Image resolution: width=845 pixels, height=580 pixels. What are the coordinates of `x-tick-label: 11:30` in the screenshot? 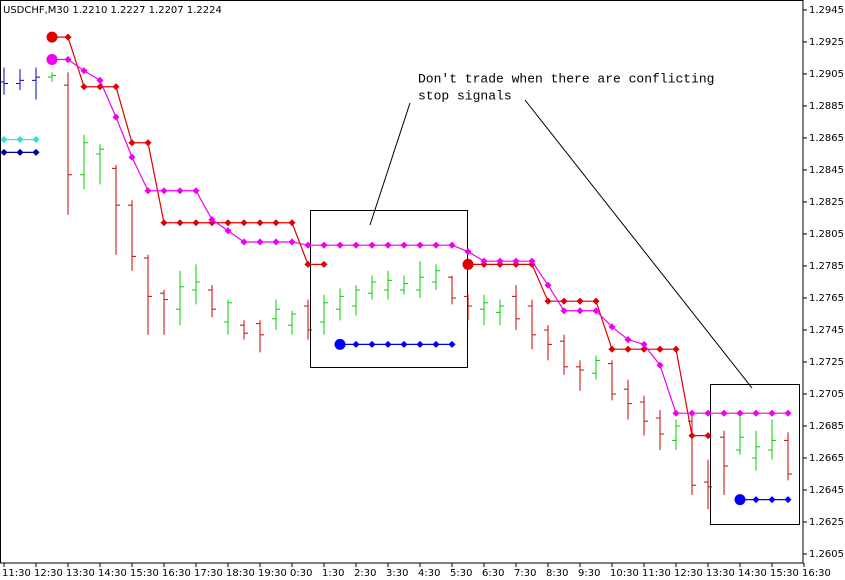 It's located at (656, 573).